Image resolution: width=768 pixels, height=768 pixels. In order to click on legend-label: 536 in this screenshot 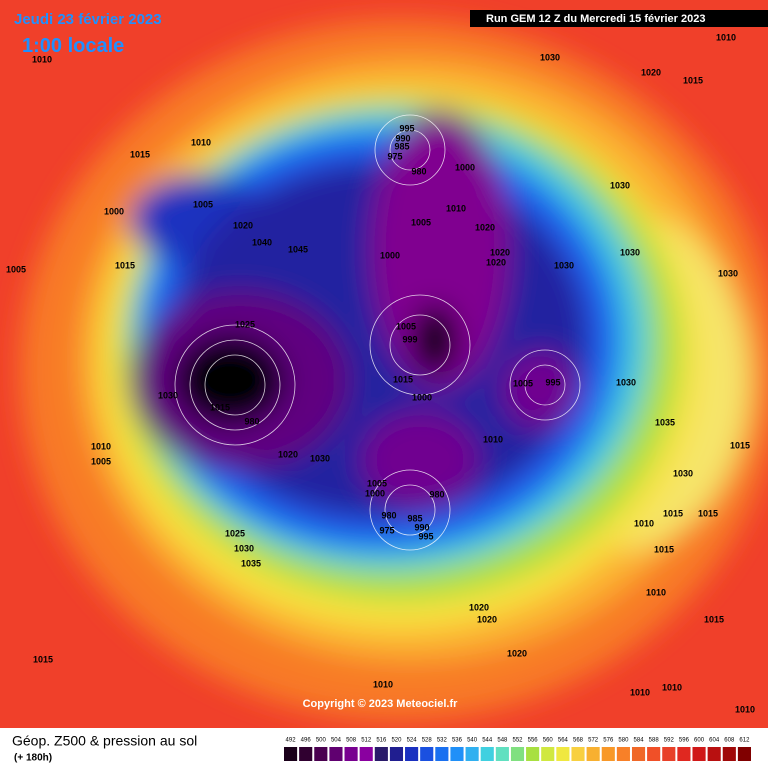, I will do `click(457, 741)`.